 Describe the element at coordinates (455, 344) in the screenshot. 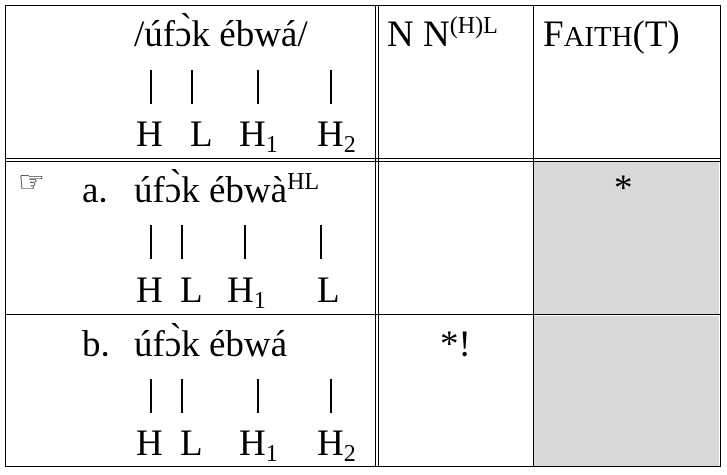

I see `violation-mark: *!` at that location.